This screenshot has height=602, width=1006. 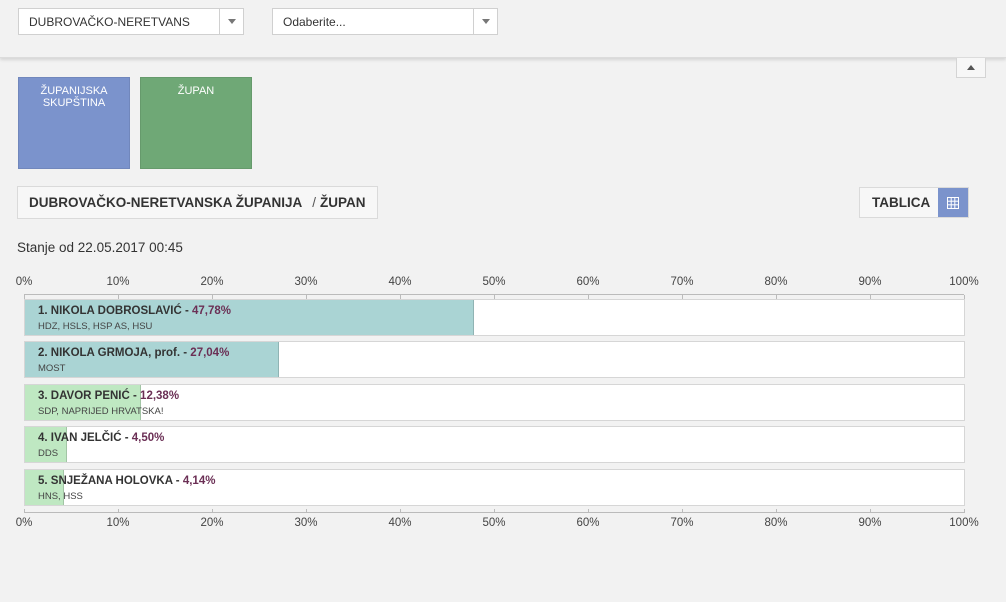 I want to click on table-view-button: TABLICA, so click(x=914, y=202).